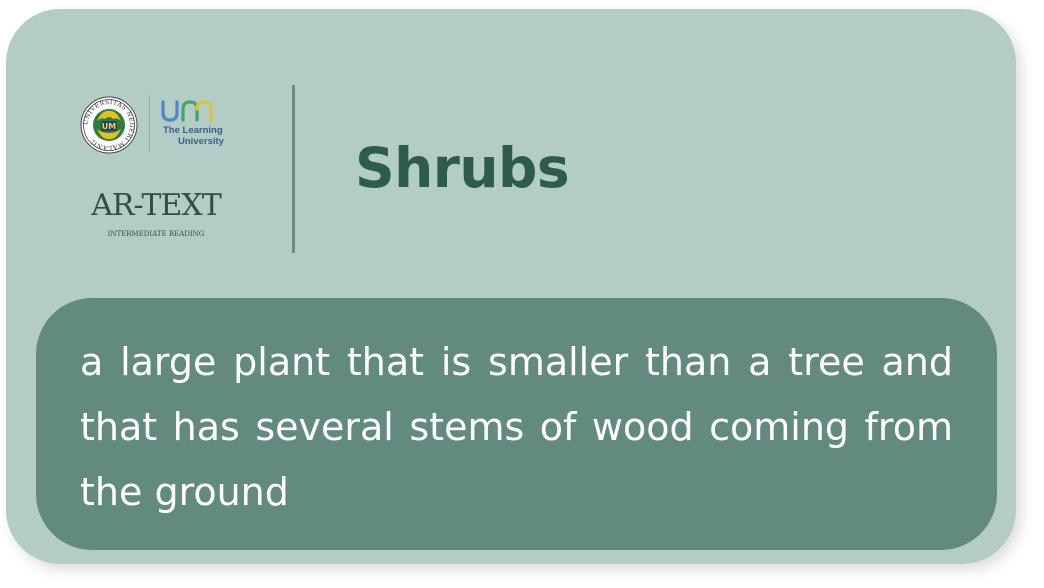 The width and height of the screenshot is (1044, 588). Describe the element at coordinates (193, 130) in the screenshot. I see `um-tagline-line1: The Learning` at that location.